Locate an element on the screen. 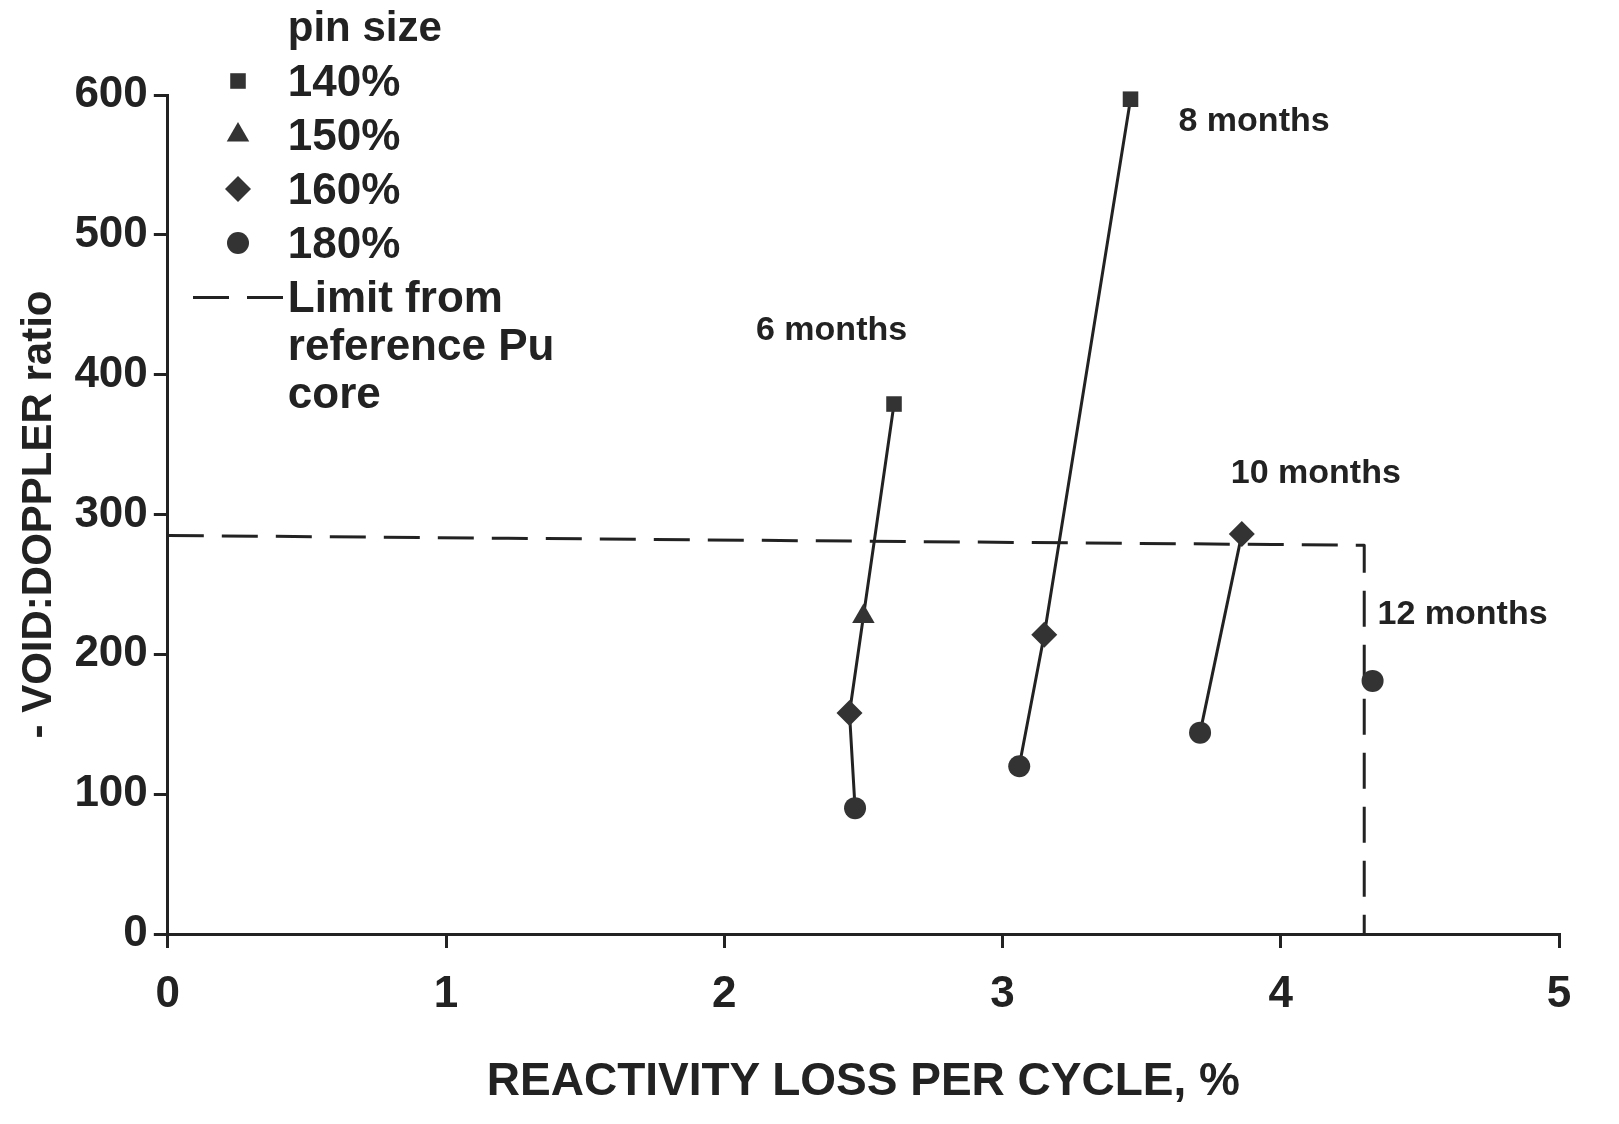  annotation: 6 months is located at coordinates (832, 328).